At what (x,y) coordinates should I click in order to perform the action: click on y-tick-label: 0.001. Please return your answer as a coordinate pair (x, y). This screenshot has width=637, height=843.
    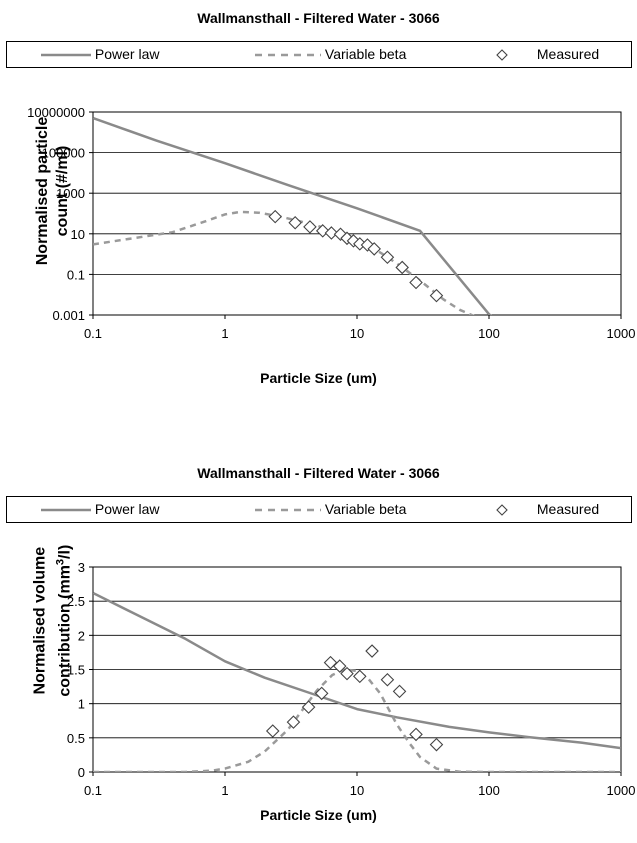
    Looking at the image, I should click on (68, 315).